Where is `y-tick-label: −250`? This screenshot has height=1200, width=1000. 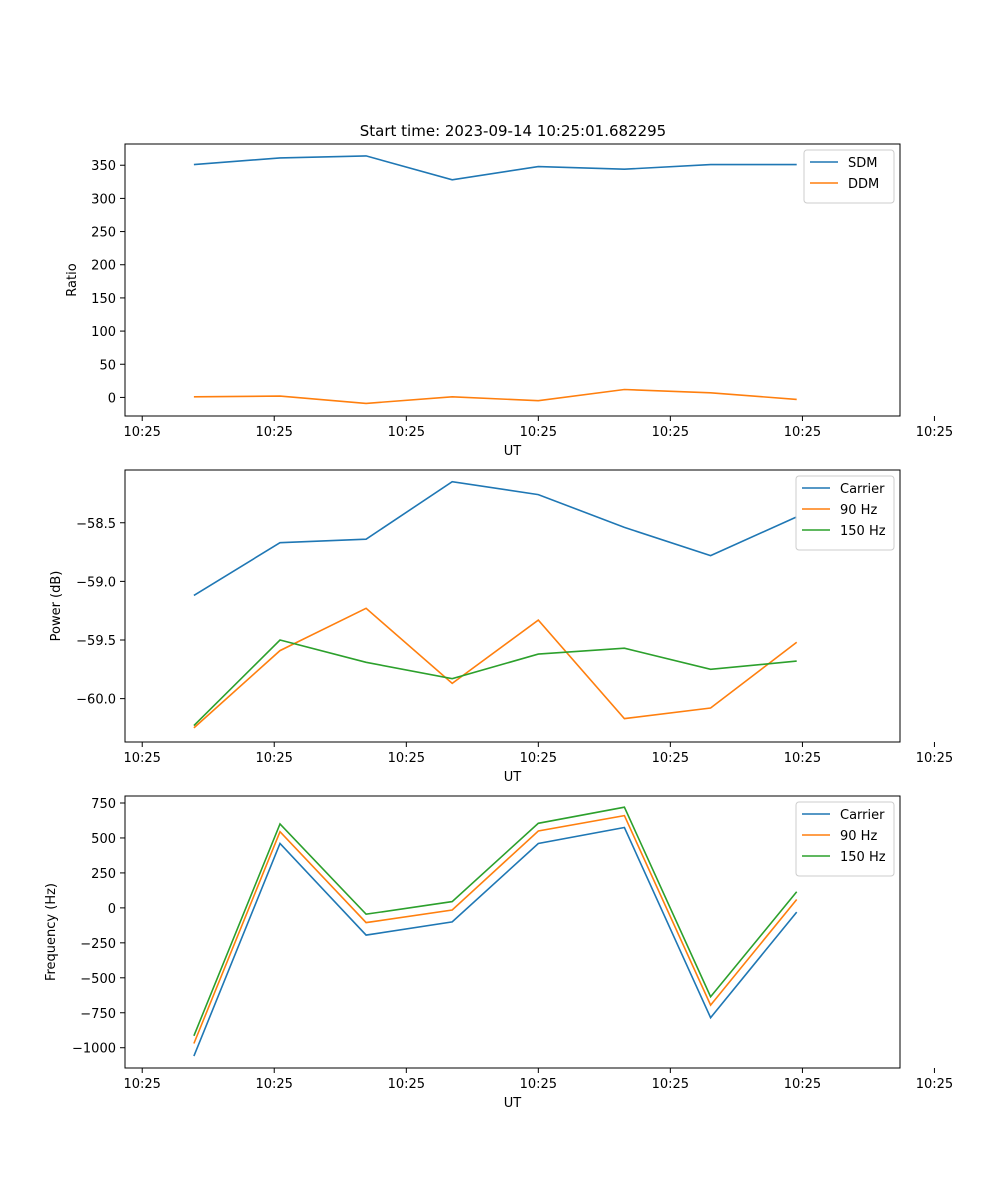 y-tick-label: −250 is located at coordinates (98, 944).